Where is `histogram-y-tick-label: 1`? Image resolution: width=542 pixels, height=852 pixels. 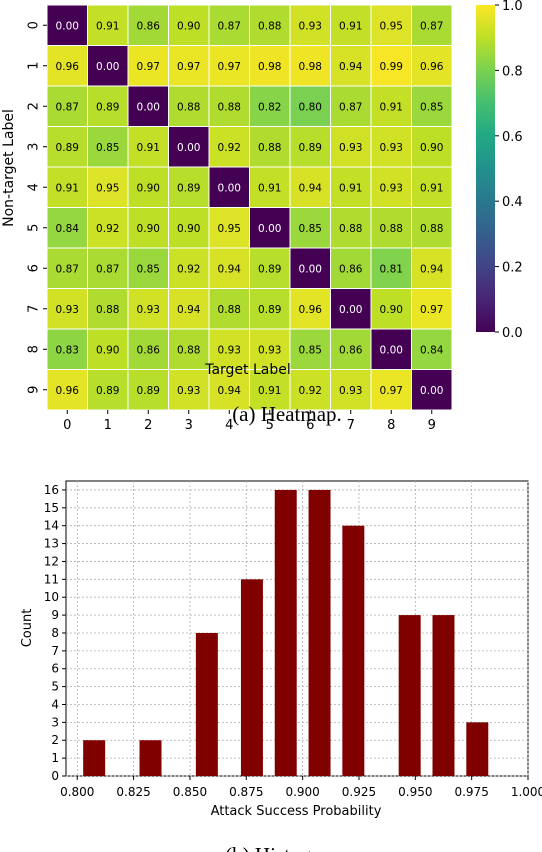 histogram-y-tick-label: 1 is located at coordinates (55, 758).